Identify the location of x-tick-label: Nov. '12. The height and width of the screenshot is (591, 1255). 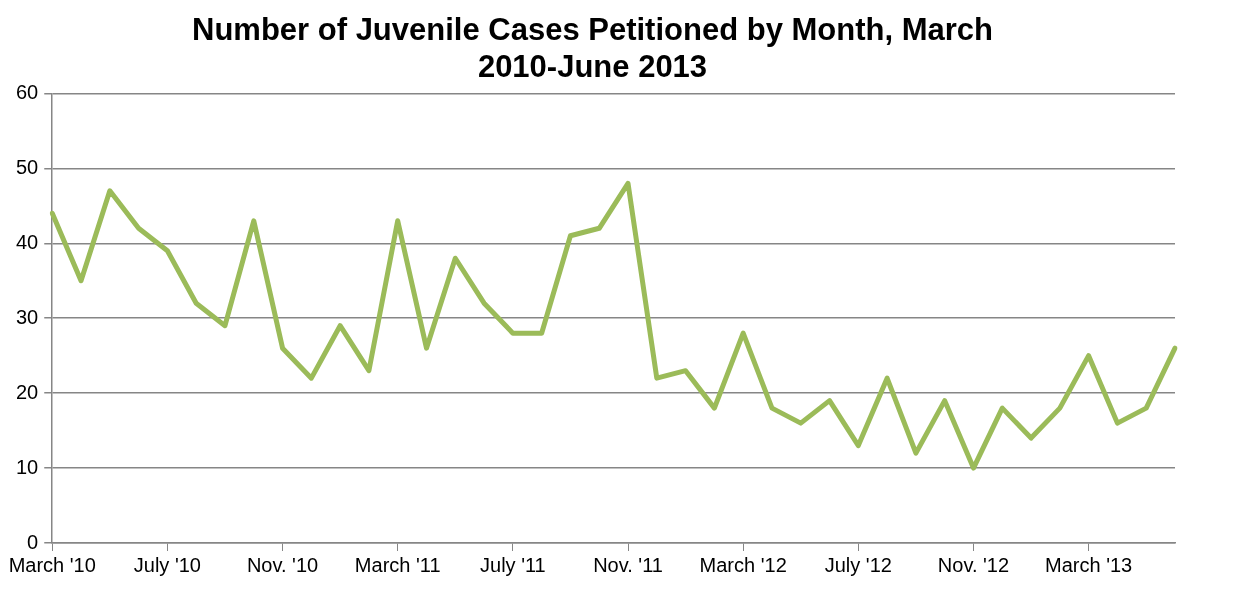
(973, 564).